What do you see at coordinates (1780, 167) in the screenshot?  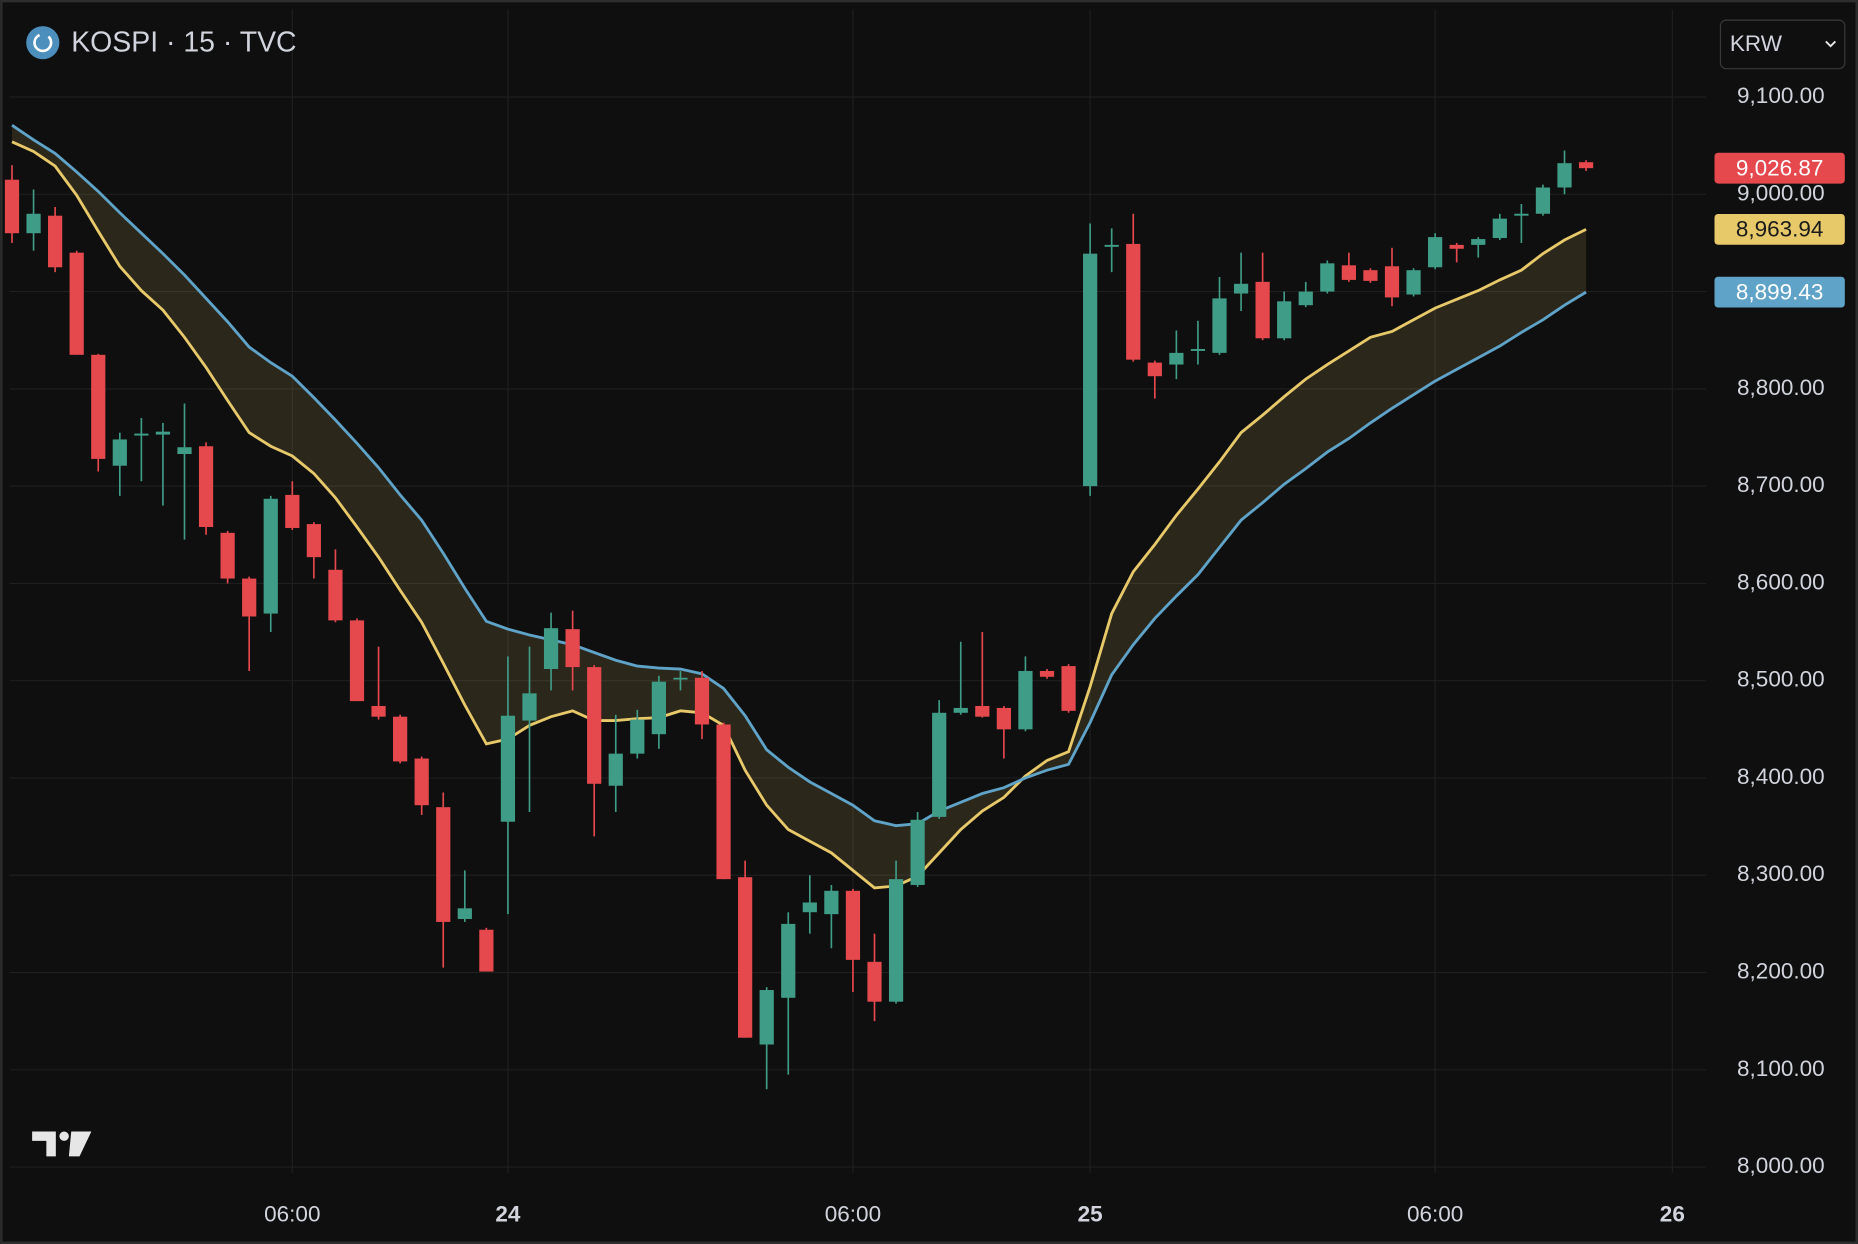 I see `price-tag-label: 9,026.87` at bounding box center [1780, 167].